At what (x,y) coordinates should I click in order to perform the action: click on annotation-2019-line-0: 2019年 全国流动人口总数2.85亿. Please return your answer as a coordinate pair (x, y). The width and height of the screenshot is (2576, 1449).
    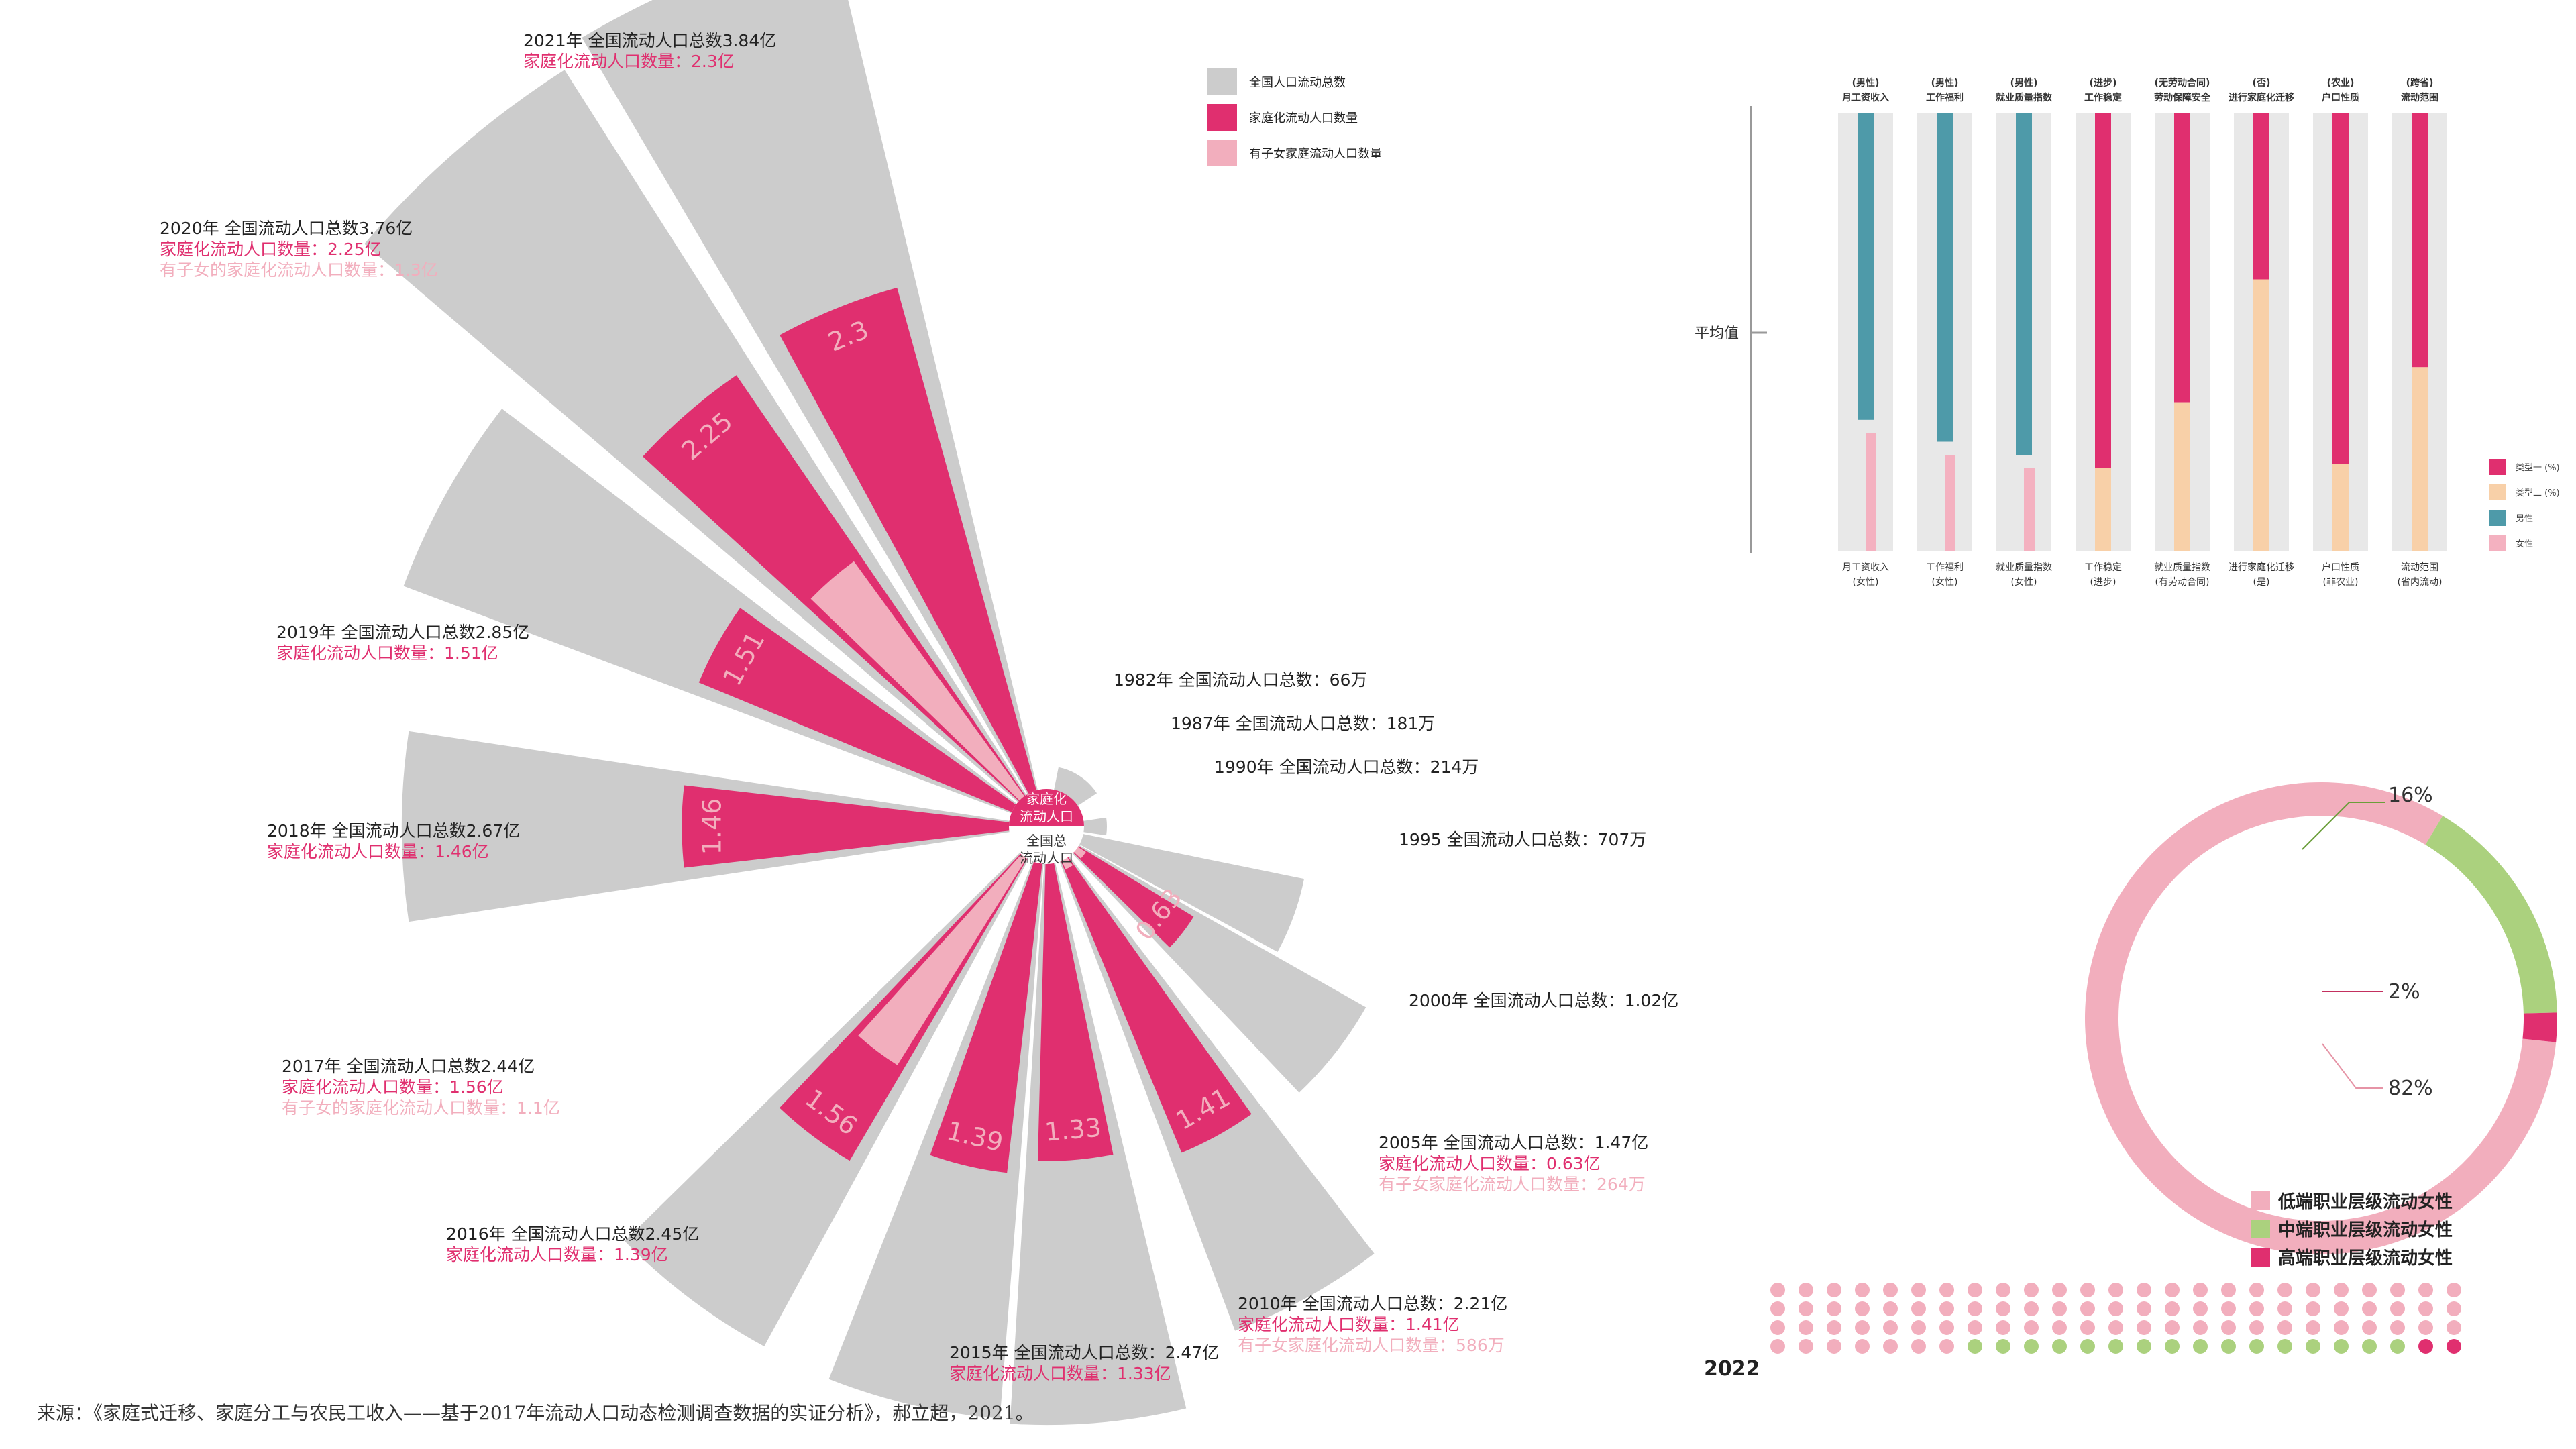
    Looking at the image, I should click on (402, 632).